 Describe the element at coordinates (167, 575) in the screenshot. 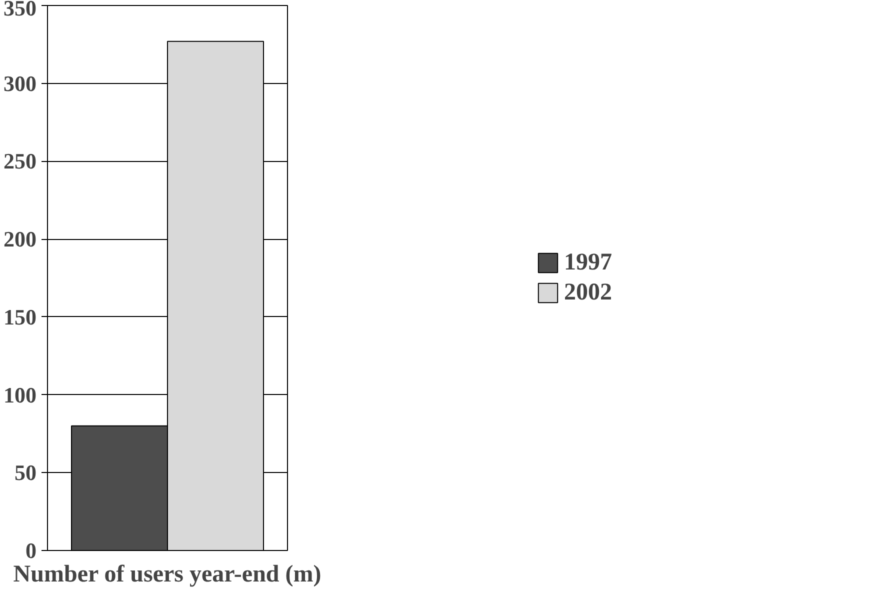

I see `x-axis-title: Number of users year-end (m)` at that location.